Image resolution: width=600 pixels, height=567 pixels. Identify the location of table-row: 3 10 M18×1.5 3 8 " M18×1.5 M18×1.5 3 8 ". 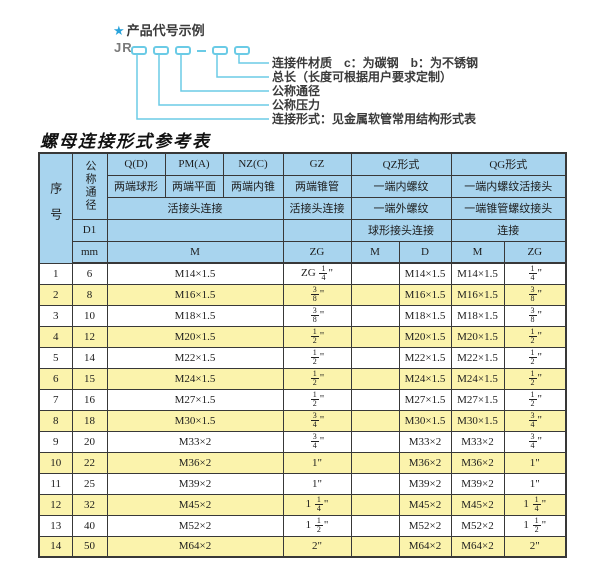
(302, 315).